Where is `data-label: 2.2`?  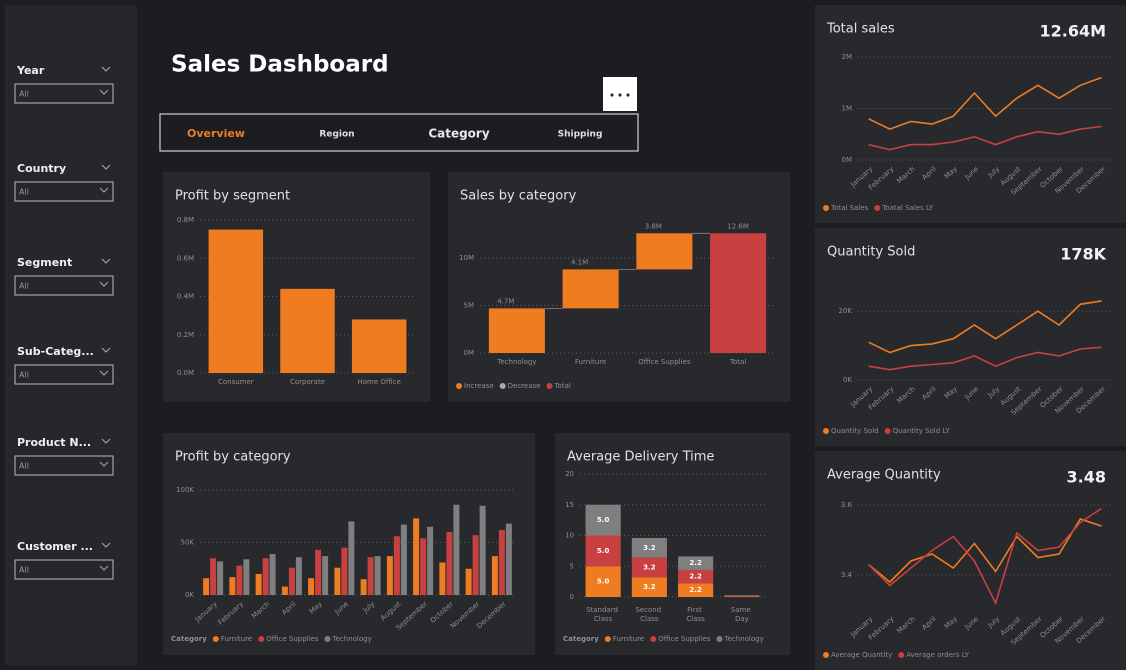 data-label: 2.2 is located at coordinates (695, 563).